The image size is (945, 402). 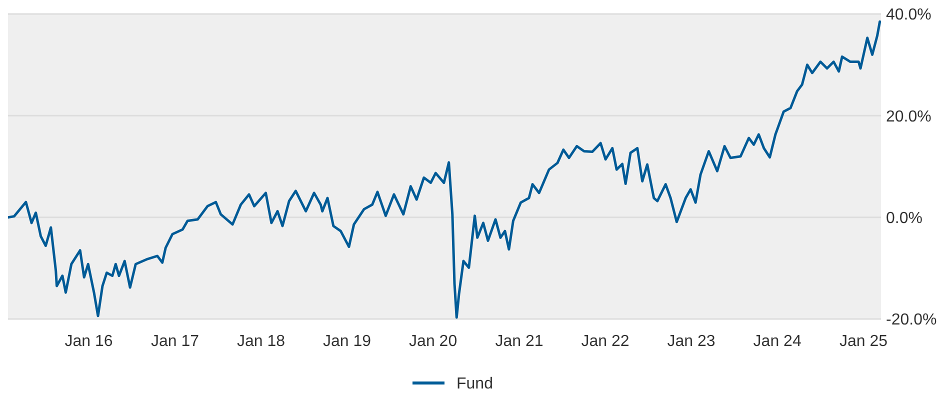 What do you see at coordinates (864, 341) in the screenshot?
I see `x-tick-label: Jan 25` at bounding box center [864, 341].